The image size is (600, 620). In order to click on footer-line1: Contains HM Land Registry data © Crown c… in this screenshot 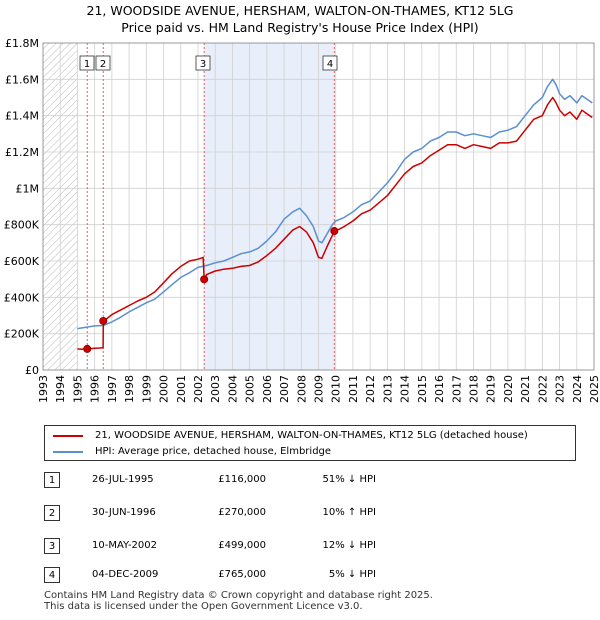, I will do `click(238, 595)`.